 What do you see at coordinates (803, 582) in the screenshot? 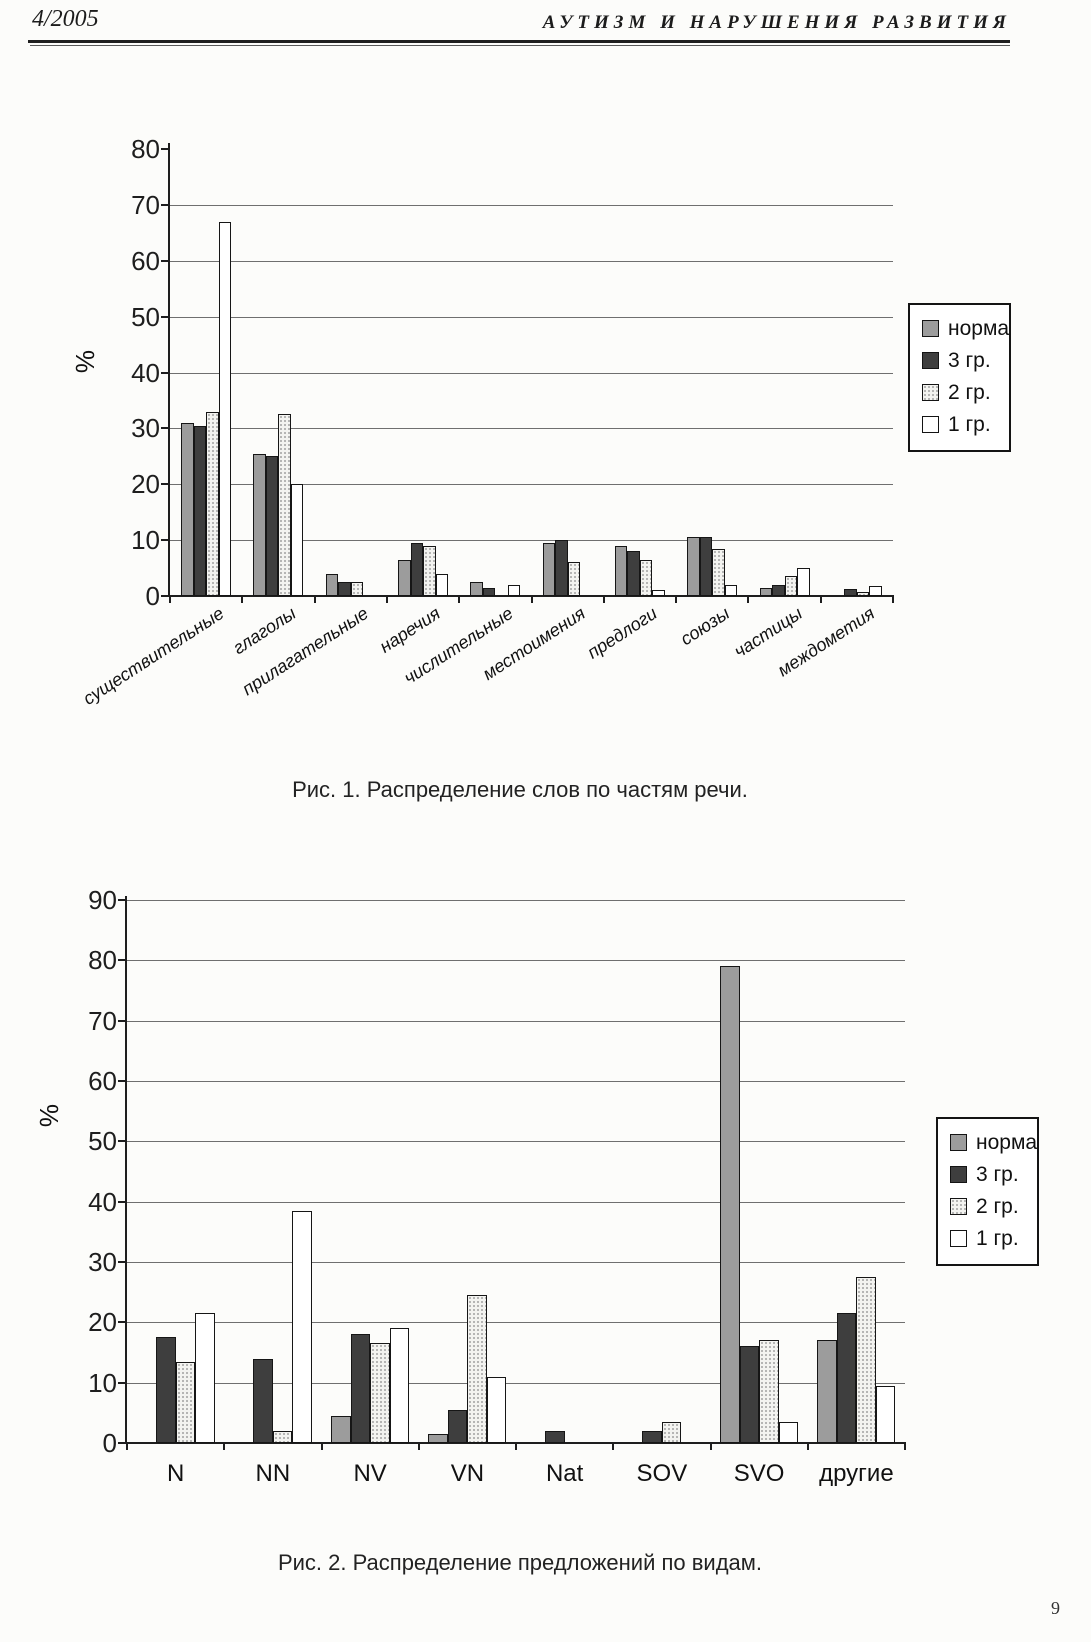
I see `bar-частицы-1 гр.` at bounding box center [803, 582].